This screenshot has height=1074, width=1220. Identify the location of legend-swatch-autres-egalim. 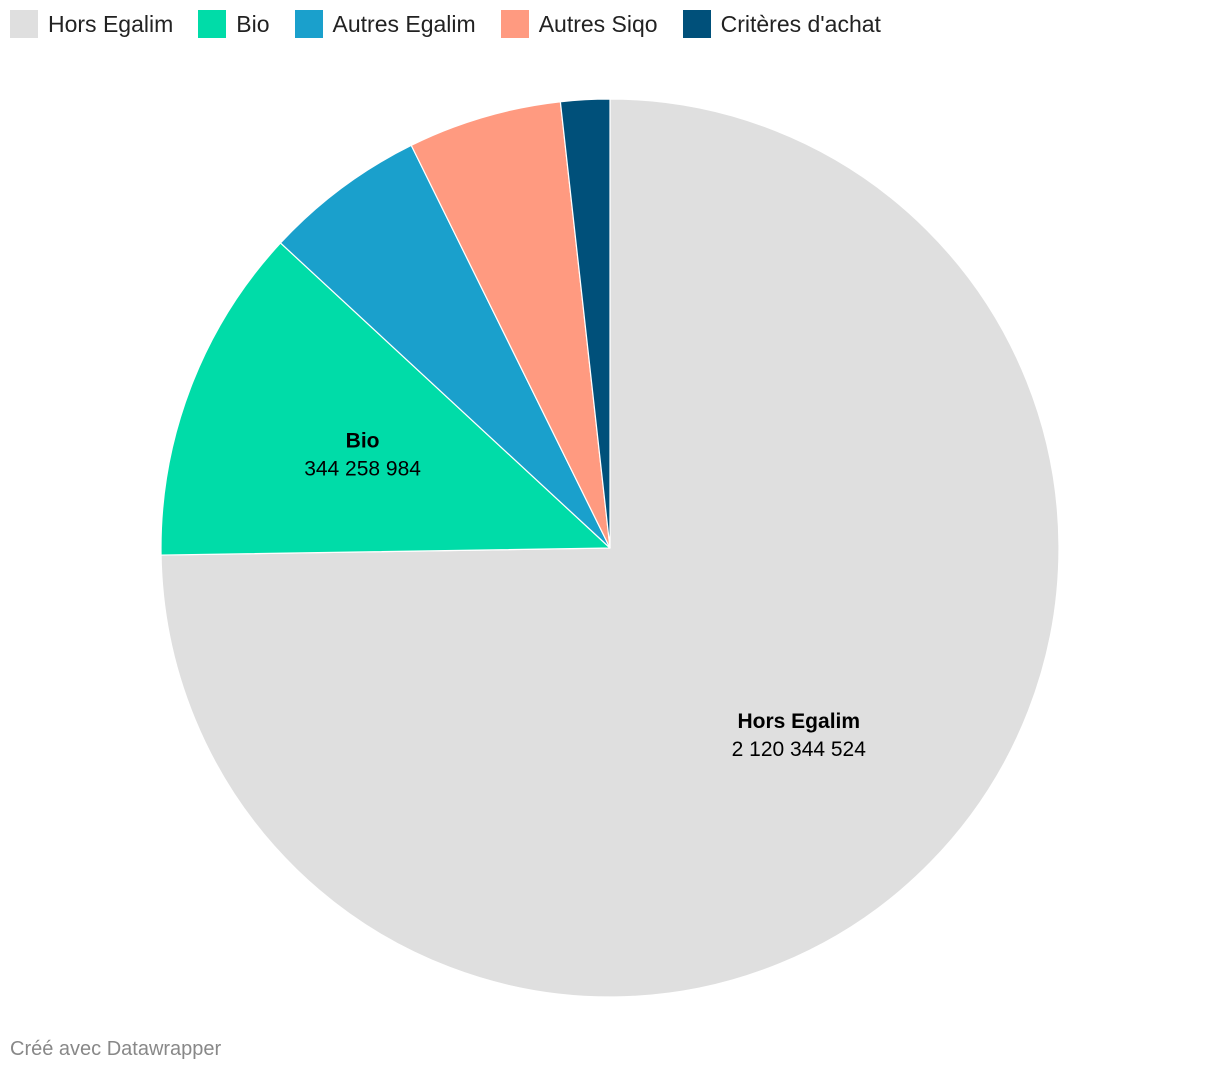
(308, 24).